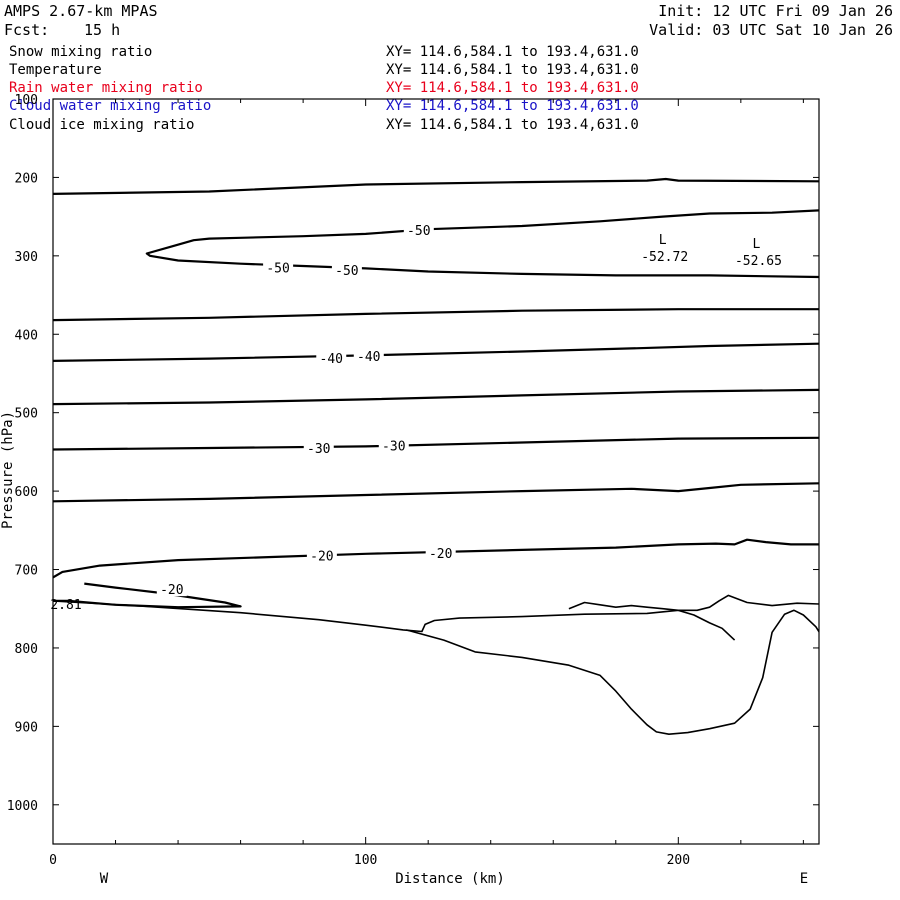 This screenshot has width=900, height=900. I want to click on legend-name-3: Cloud water mixing ratio, so click(110, 106).